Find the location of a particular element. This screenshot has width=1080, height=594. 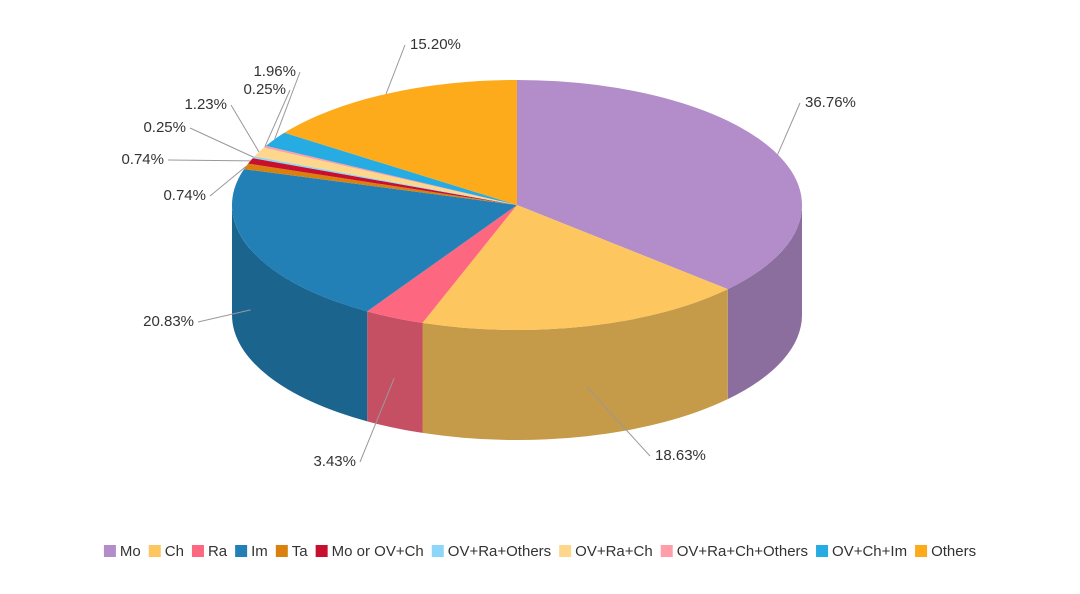

data-label: 20.83% is located at coordinates (168, 321).